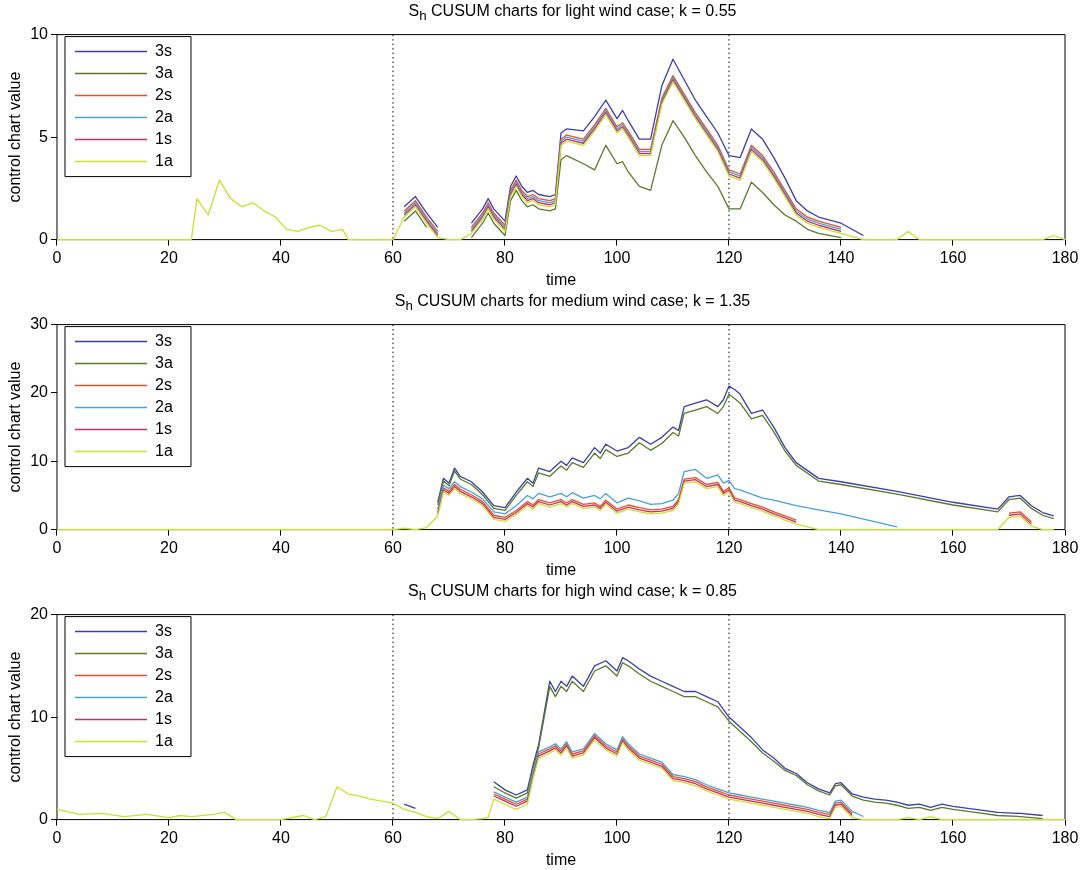 The height and width of the screenshot is (870, 1085). Describe the element at coordinates (572, 12) in the screenshot. I see `chart-title: S$_{h}$ CUSUM charts for light wind case; k = 0.55` at that location.